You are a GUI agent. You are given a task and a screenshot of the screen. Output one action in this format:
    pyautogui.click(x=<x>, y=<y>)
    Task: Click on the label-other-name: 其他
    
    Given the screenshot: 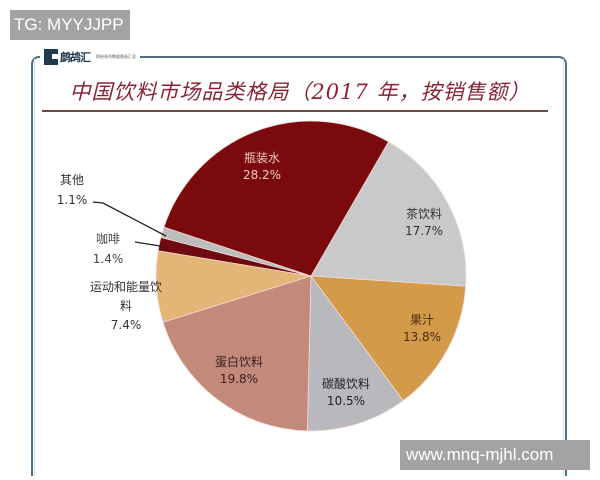 What is the action you would take?
    pyautogui.click(x=71, y=180)
    